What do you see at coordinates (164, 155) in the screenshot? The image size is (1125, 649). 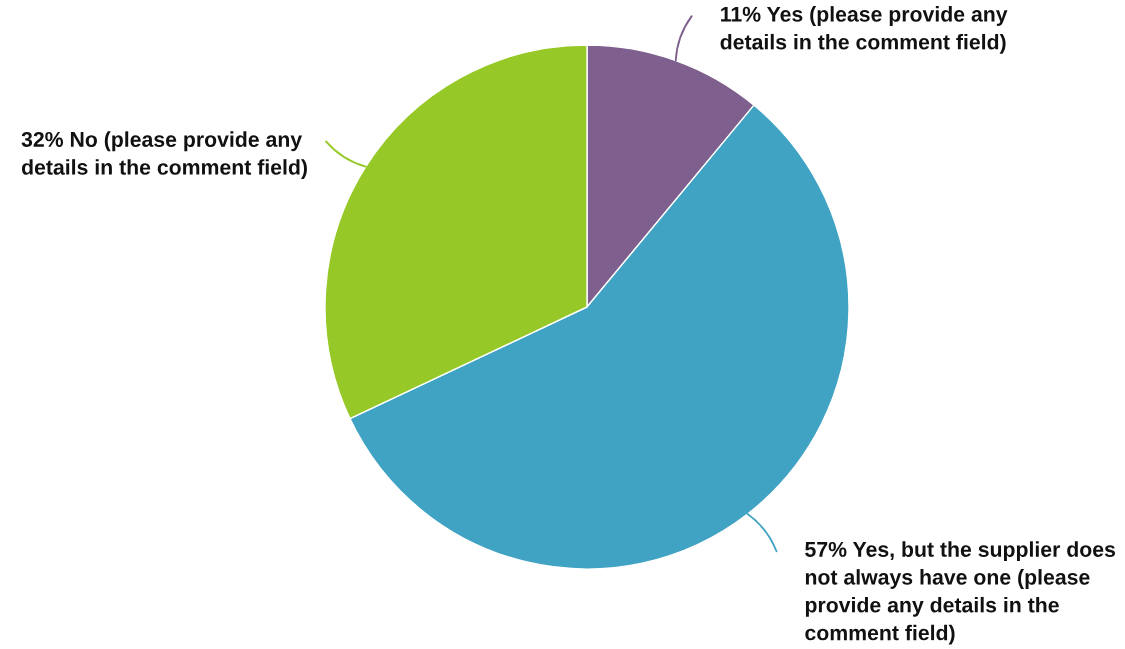 I see `slice-label: 32% No (please provide any details in the comment field)` at bounding box center [164, 155].